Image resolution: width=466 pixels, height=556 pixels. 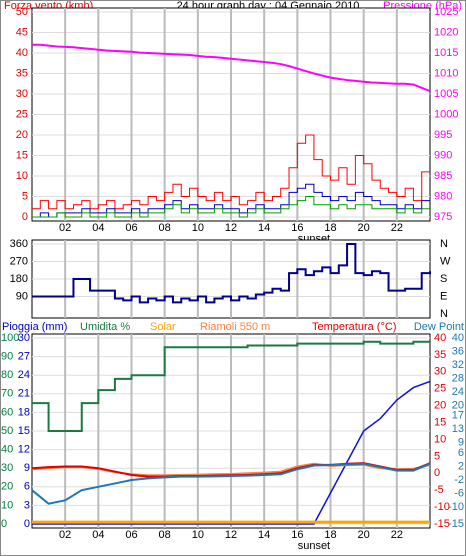 What do you see at coordinates (456, 524) in the screenshot?
I see `tick-label: -15` at bounding box center [456, 524].